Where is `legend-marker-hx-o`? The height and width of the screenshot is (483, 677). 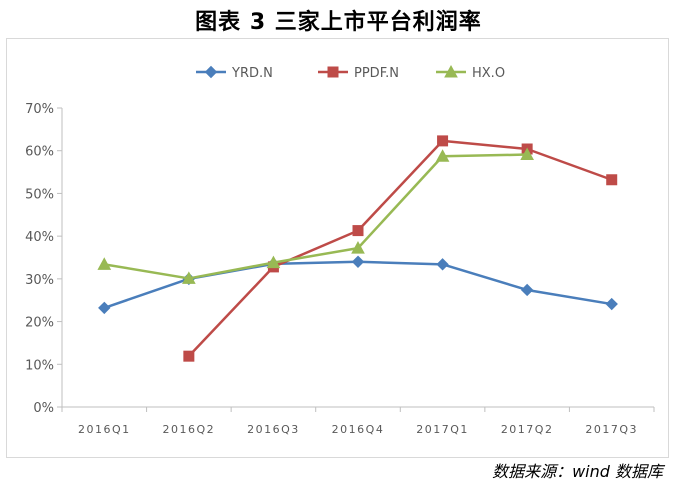
legend-marker-hx-o is located at coordinates (451, 71).